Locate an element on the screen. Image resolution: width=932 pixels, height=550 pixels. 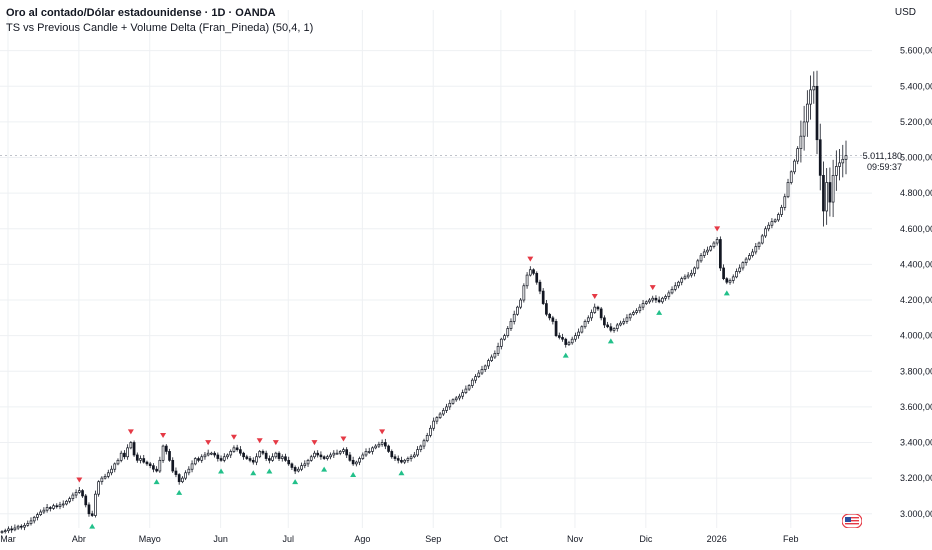
time-axis: Mar Abr Mayo Jun Jul Ago Sep Oct Nov Dic 2026 Feb is located at coordinates (399, 539).